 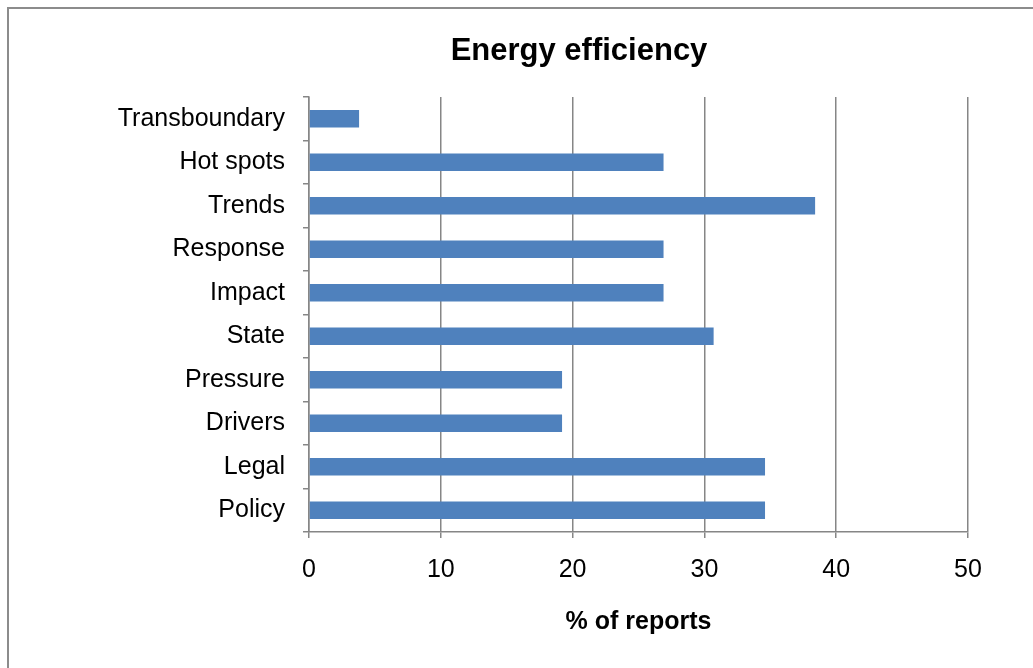 What do you see at coordinates (254, 464) in the screenshot?
I see `y-tick-label: Legal` at bounding box center [254, 464].